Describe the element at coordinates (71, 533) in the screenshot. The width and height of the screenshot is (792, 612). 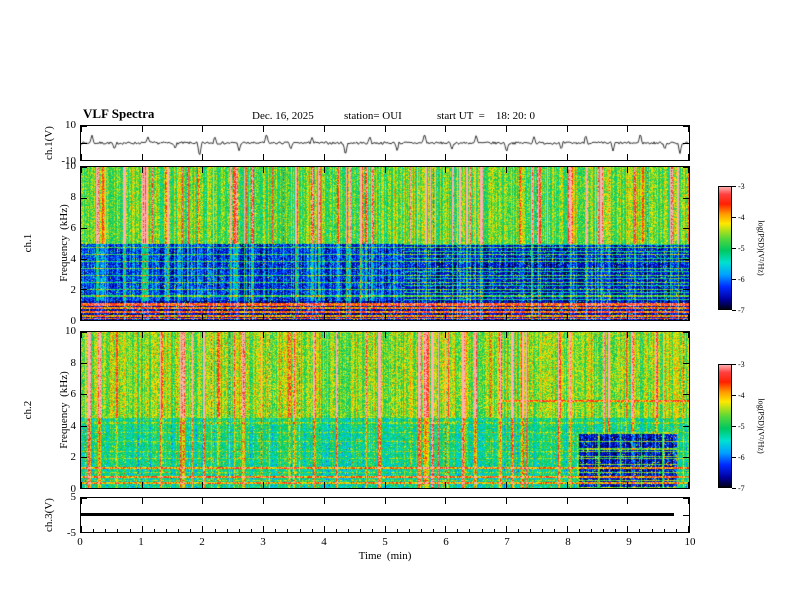
I see `y-tick-label: -5` at that location.